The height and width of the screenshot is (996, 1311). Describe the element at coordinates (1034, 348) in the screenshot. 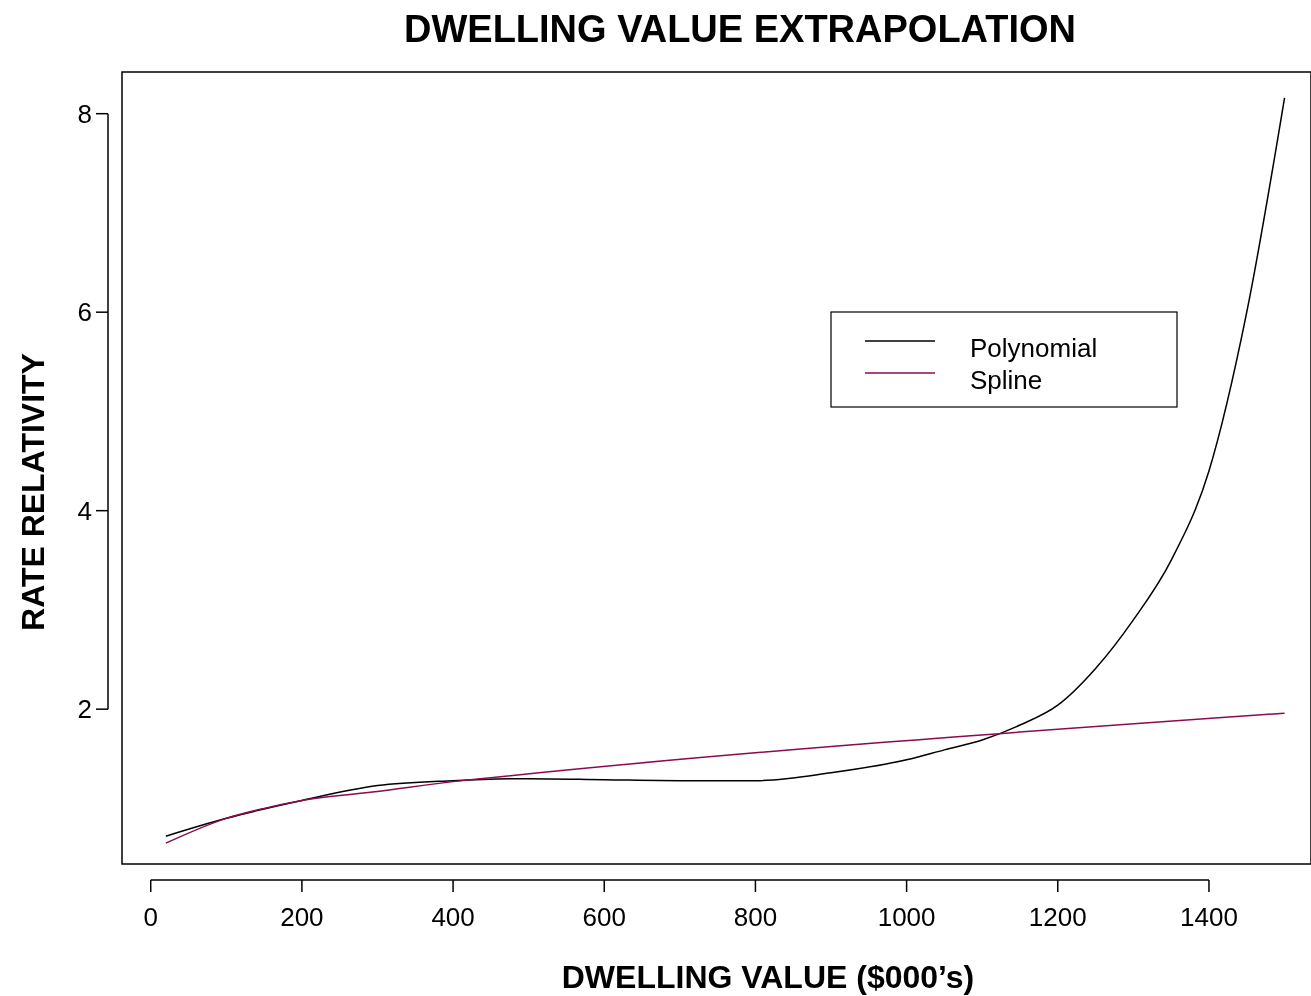

I see `legend-label: Polynomial` at that location.